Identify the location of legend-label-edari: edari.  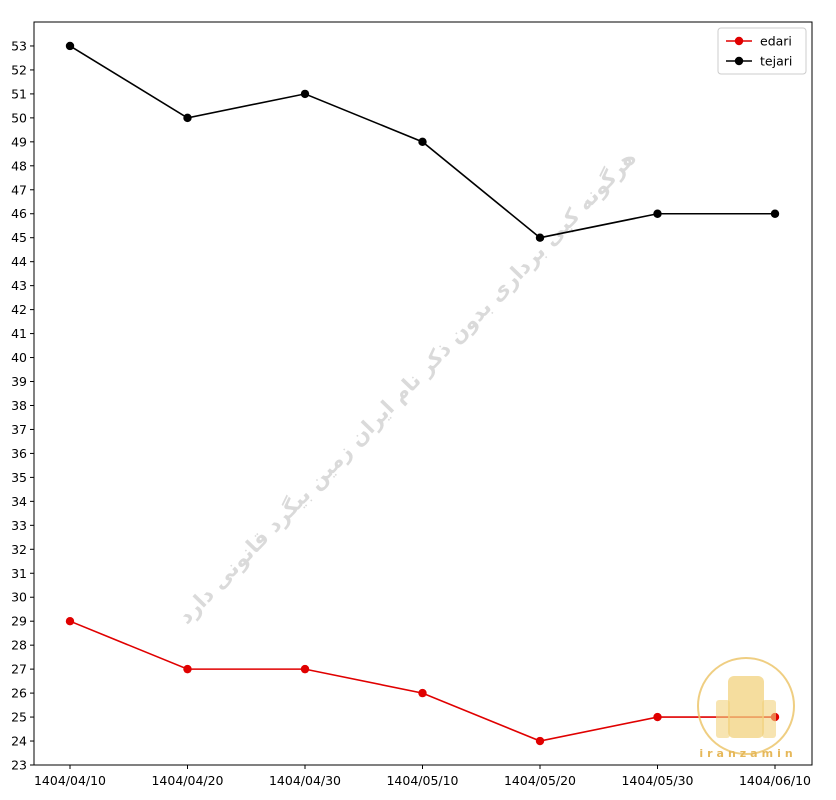
(776, 41).